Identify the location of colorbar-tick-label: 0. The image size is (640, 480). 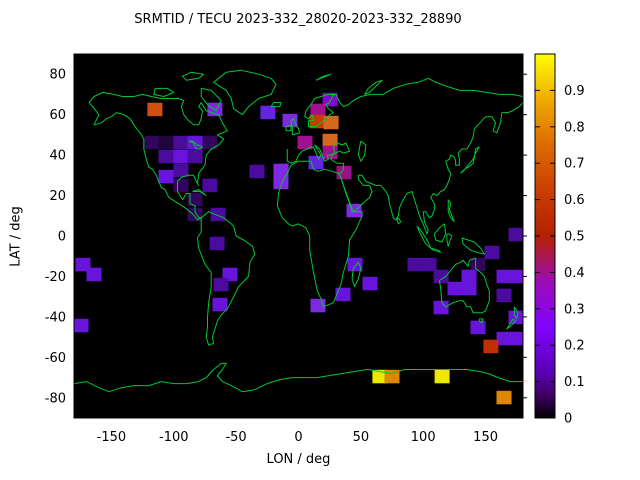
(568, 419).